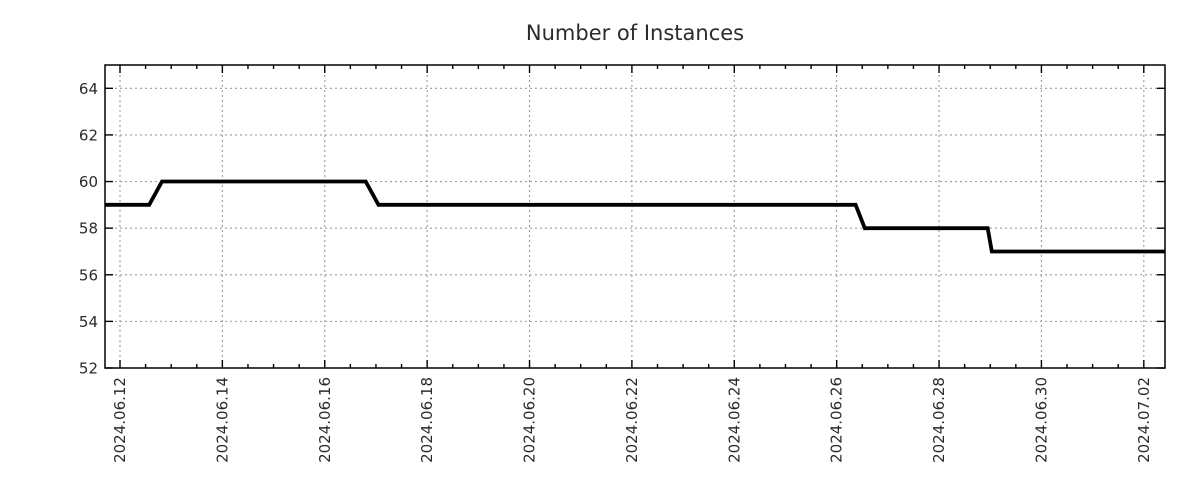 The height and width of the screenshot is (500, 1200). I want to click on x-tick-label: 2024.06.28, so click(939, 420).